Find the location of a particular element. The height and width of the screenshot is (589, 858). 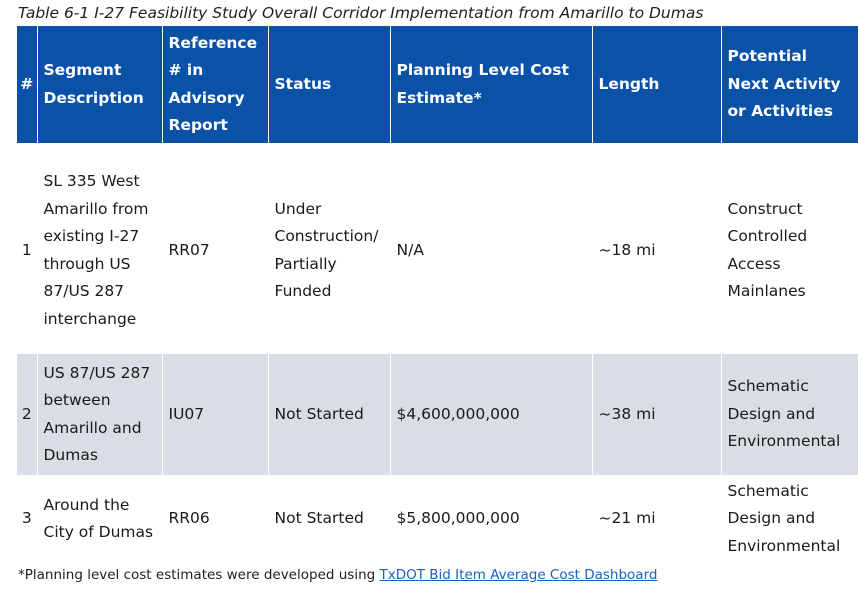

header-reference: Reference # in Advisory Report is located at coordinates (214, 84).